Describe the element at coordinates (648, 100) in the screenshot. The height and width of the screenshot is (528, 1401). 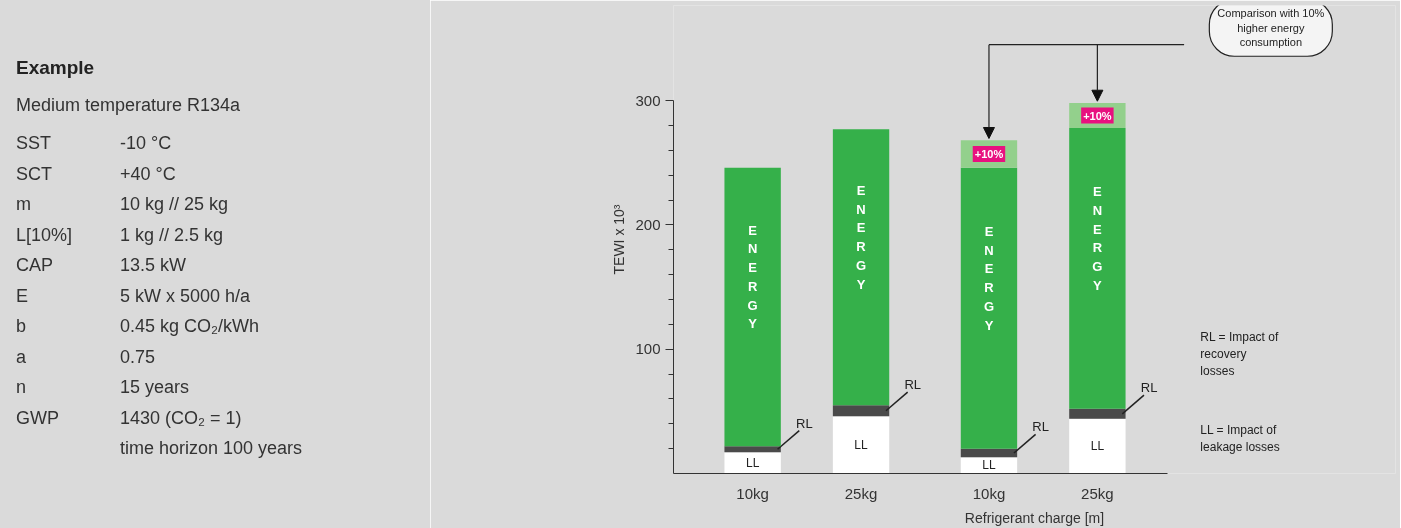
I see `y-tick-label: 300` at that location.